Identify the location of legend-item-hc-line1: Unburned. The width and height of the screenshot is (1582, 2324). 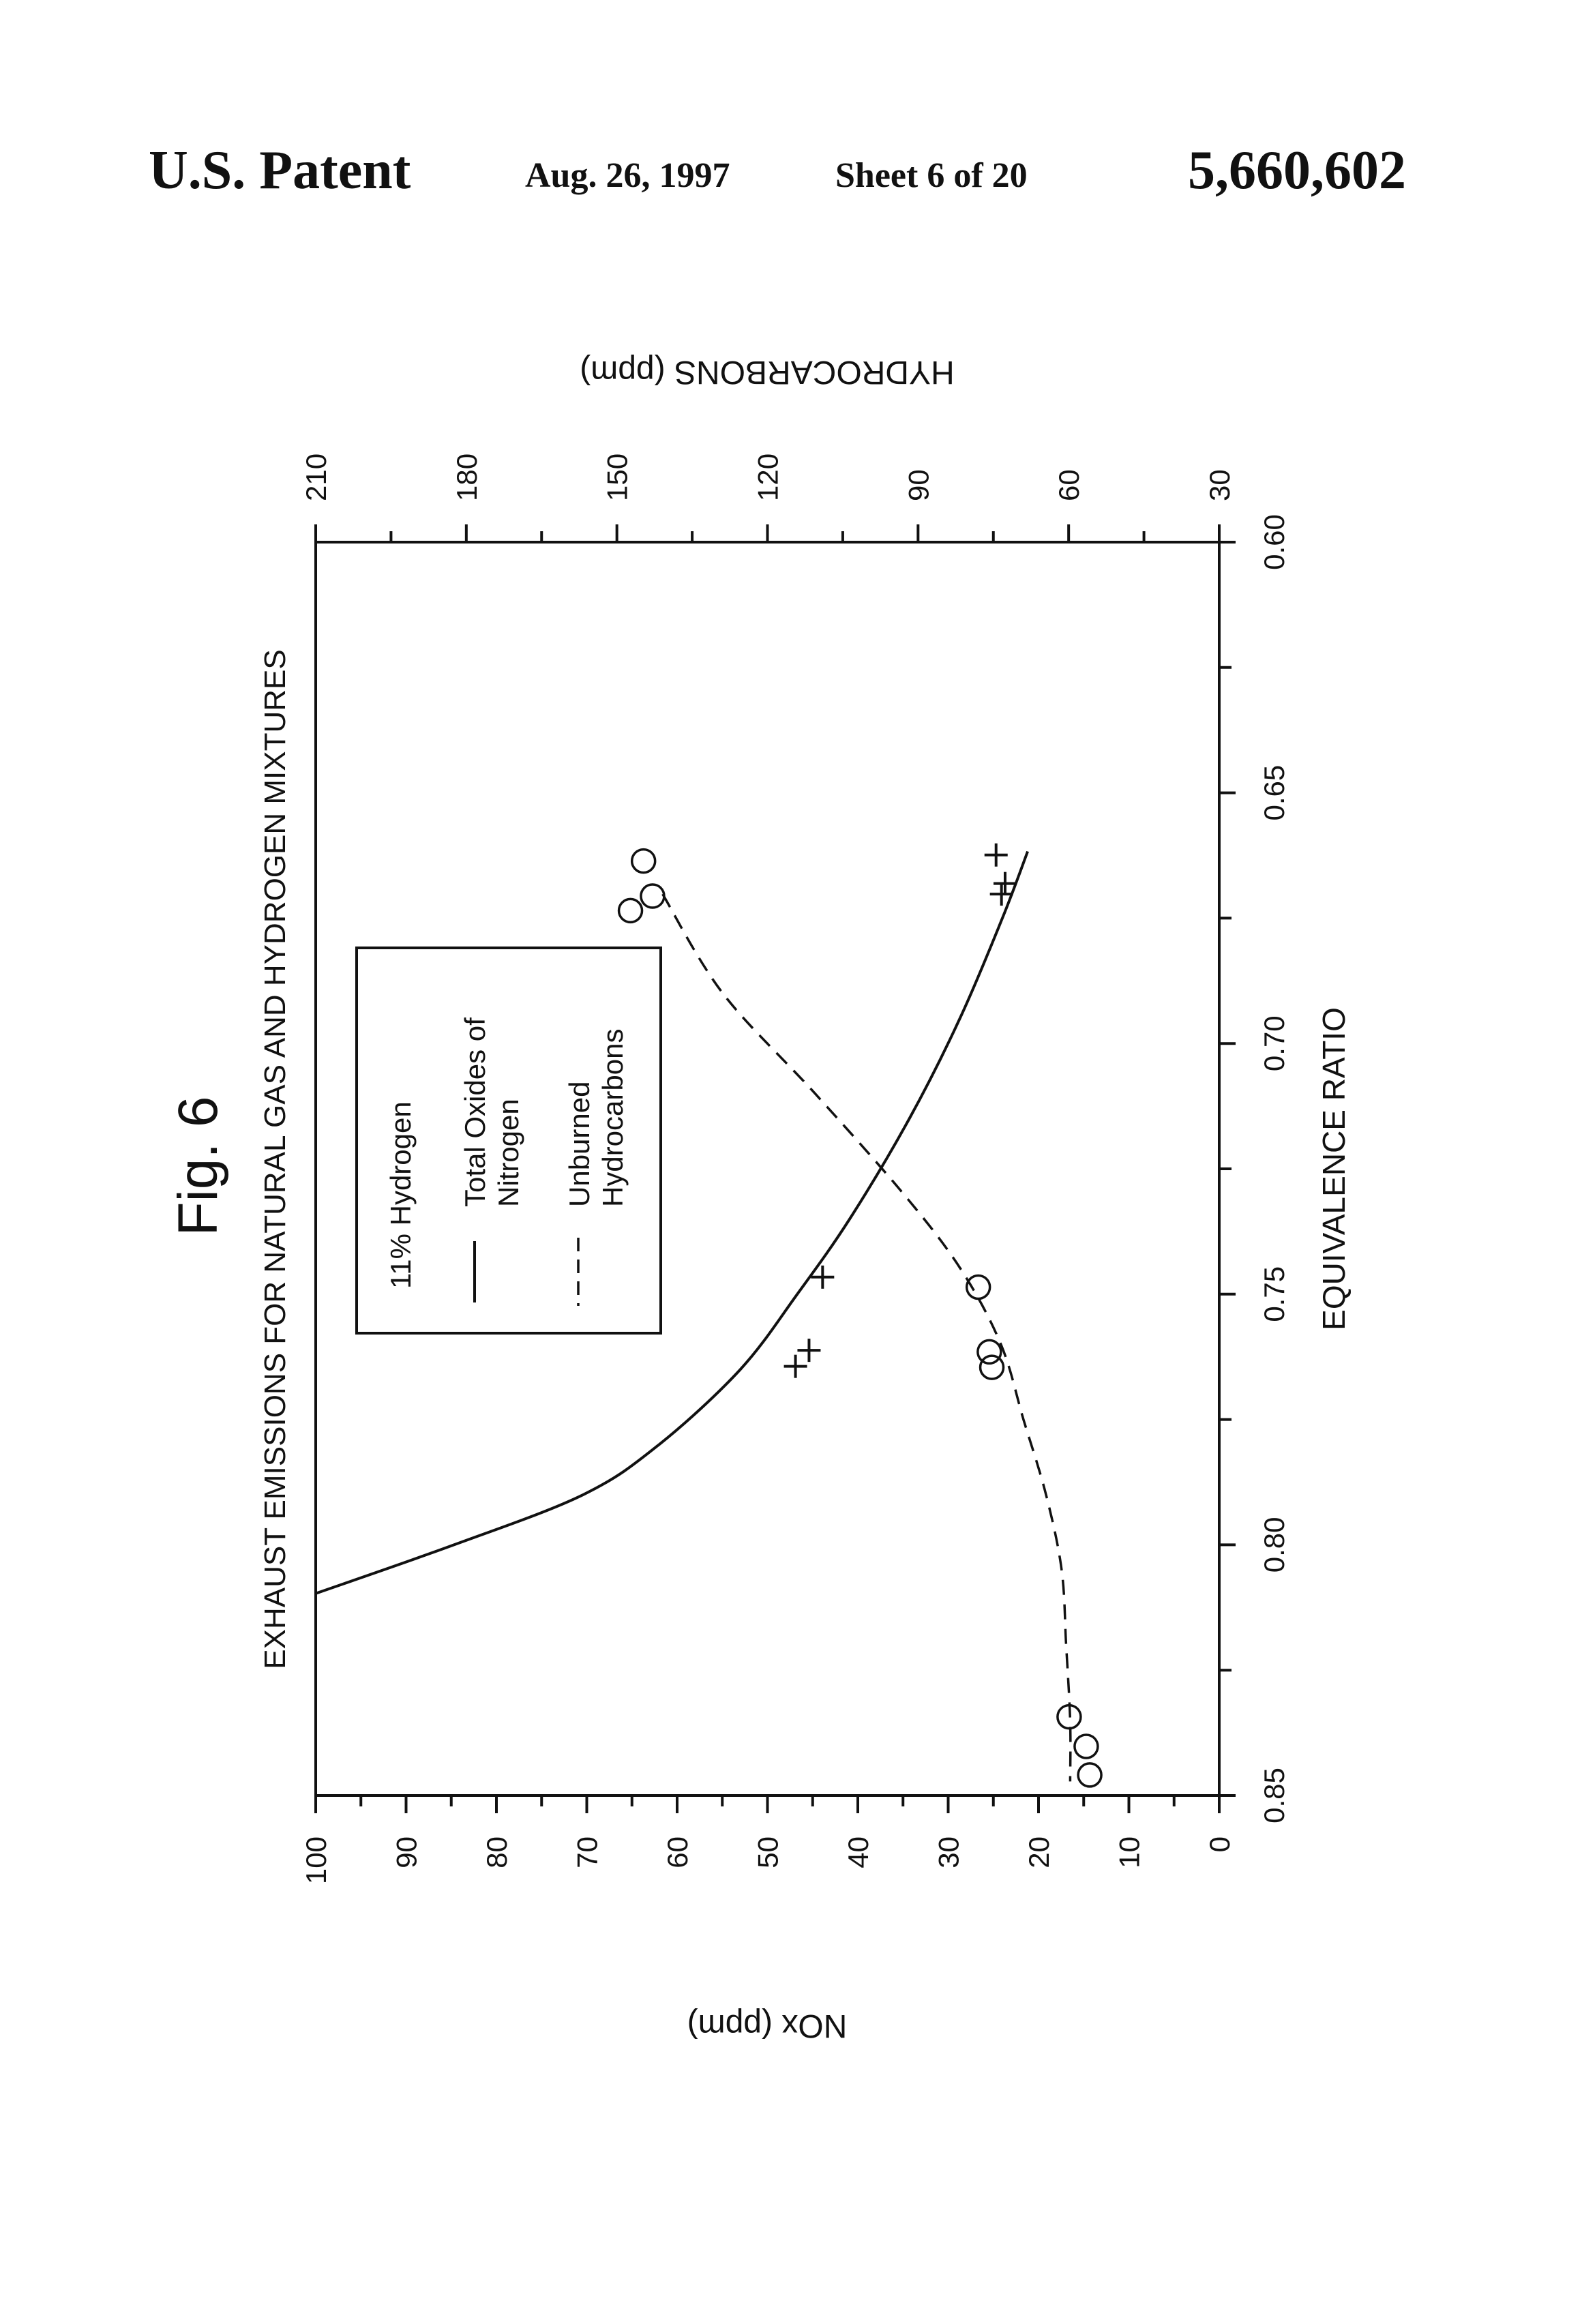
(579, 1144).